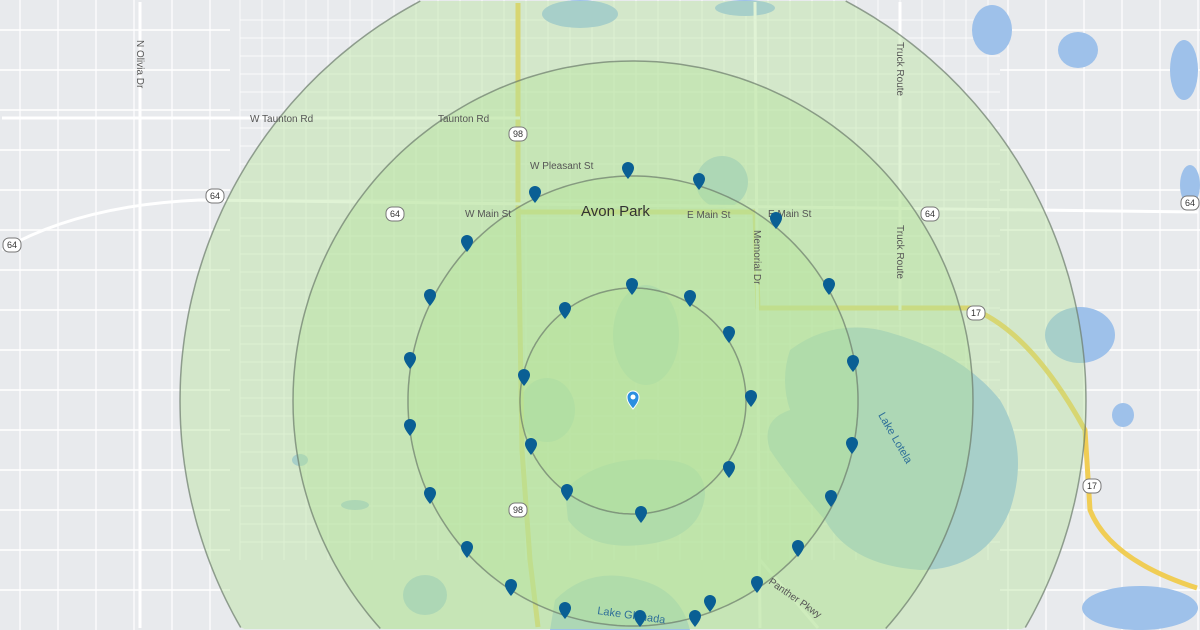 The image size is (1200, 630). What do you see at coordinates (615, 211) in the screenshot?
I see `city-label: Avon Park` at bounding box center [615, 211].